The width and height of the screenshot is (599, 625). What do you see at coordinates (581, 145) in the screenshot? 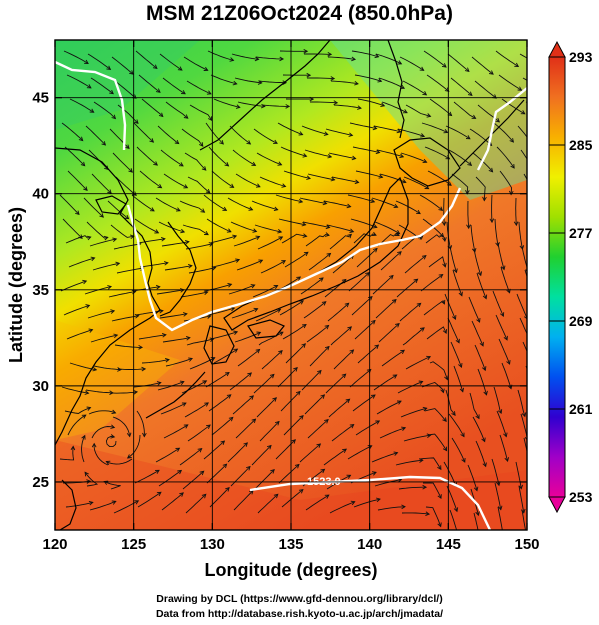
I see `colorbar-tick-label: 285` at bounding box center [581, 145].